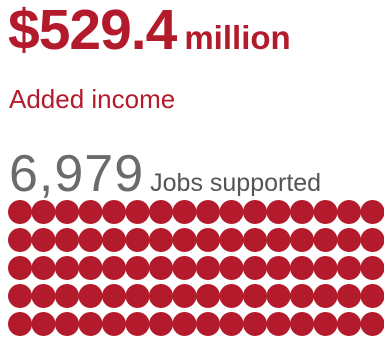 The height and width of the screenshot is (346, 384). I want to click on income-value: $529.4, so click(92, 31).